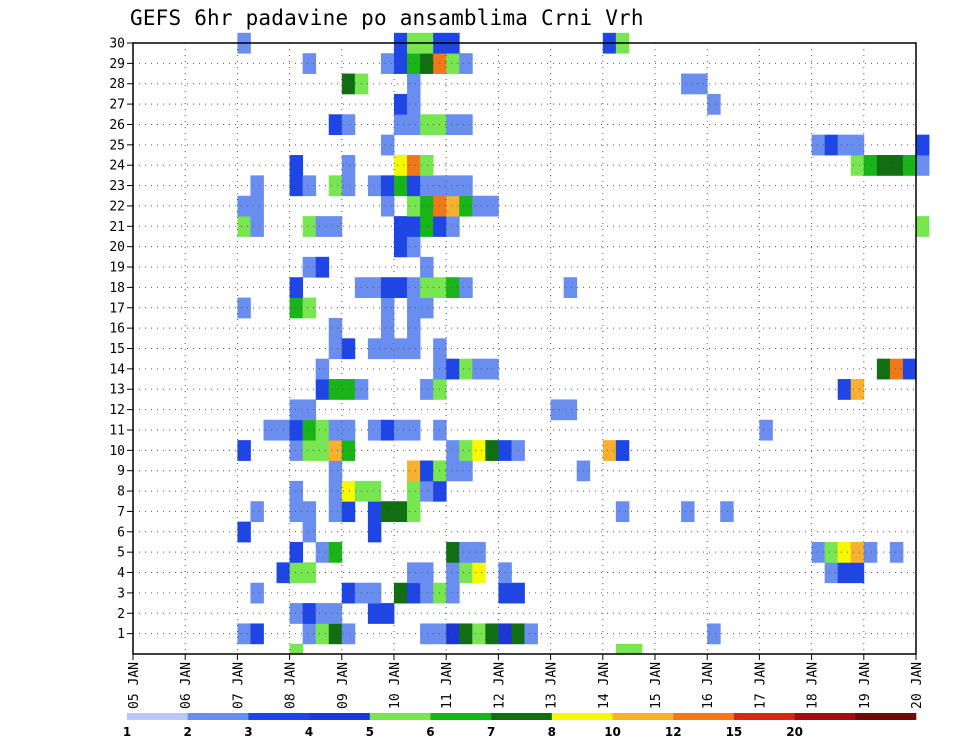  I want to click on y-tick-label: 3, so click(121, 593).